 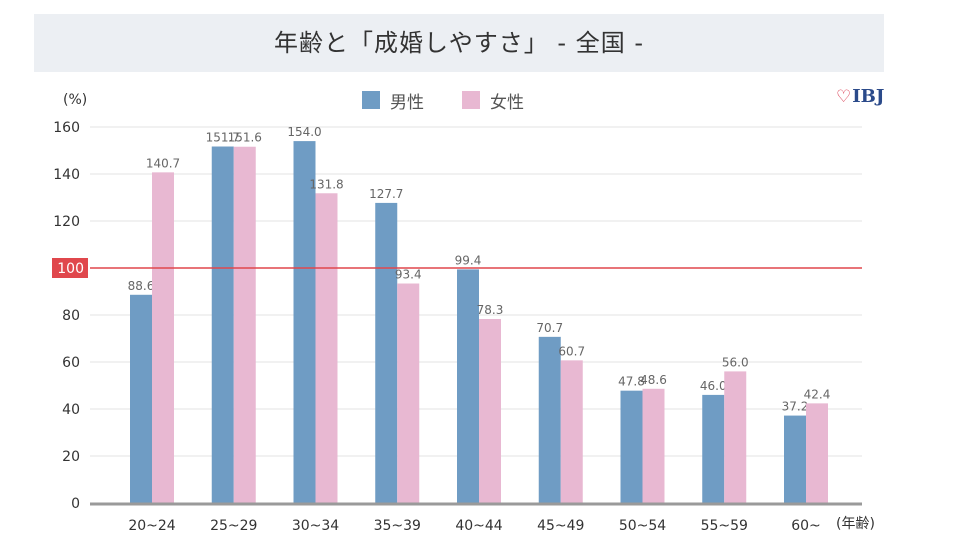 I want to click on x-tick-label: 50~54, so click(x=642, y=526).